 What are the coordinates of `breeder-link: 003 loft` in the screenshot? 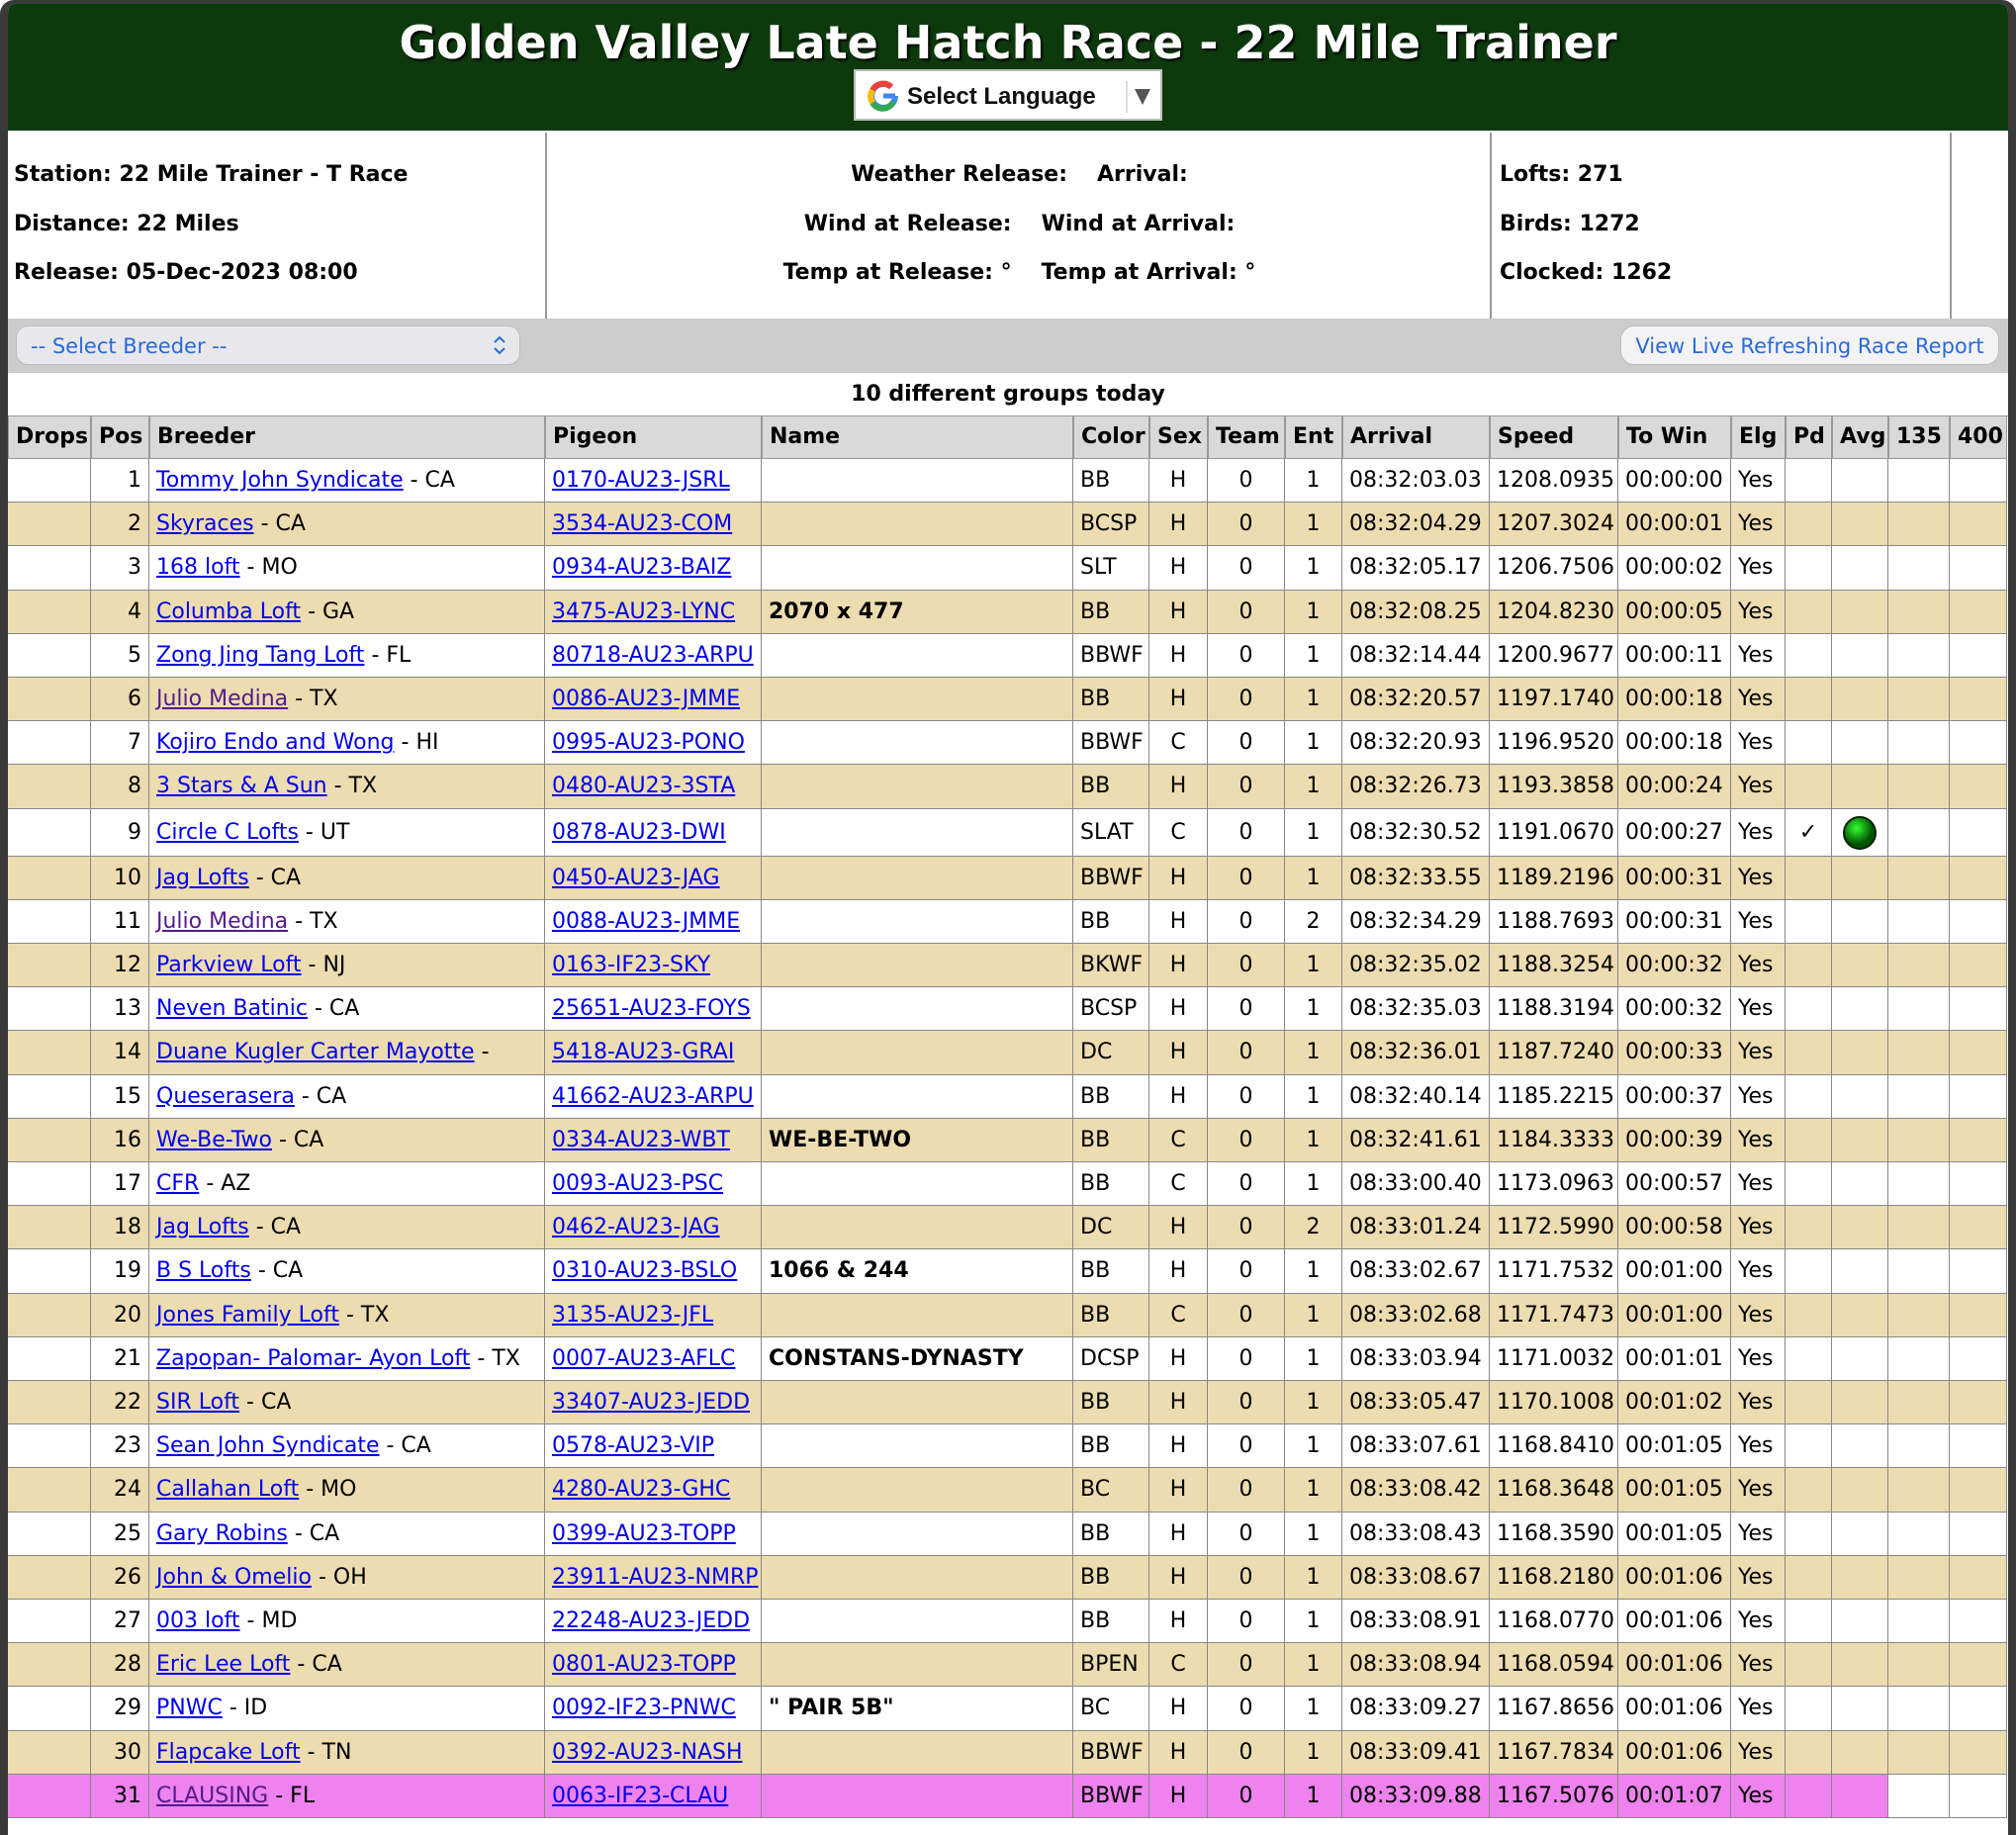 It's located at (198, 1620).